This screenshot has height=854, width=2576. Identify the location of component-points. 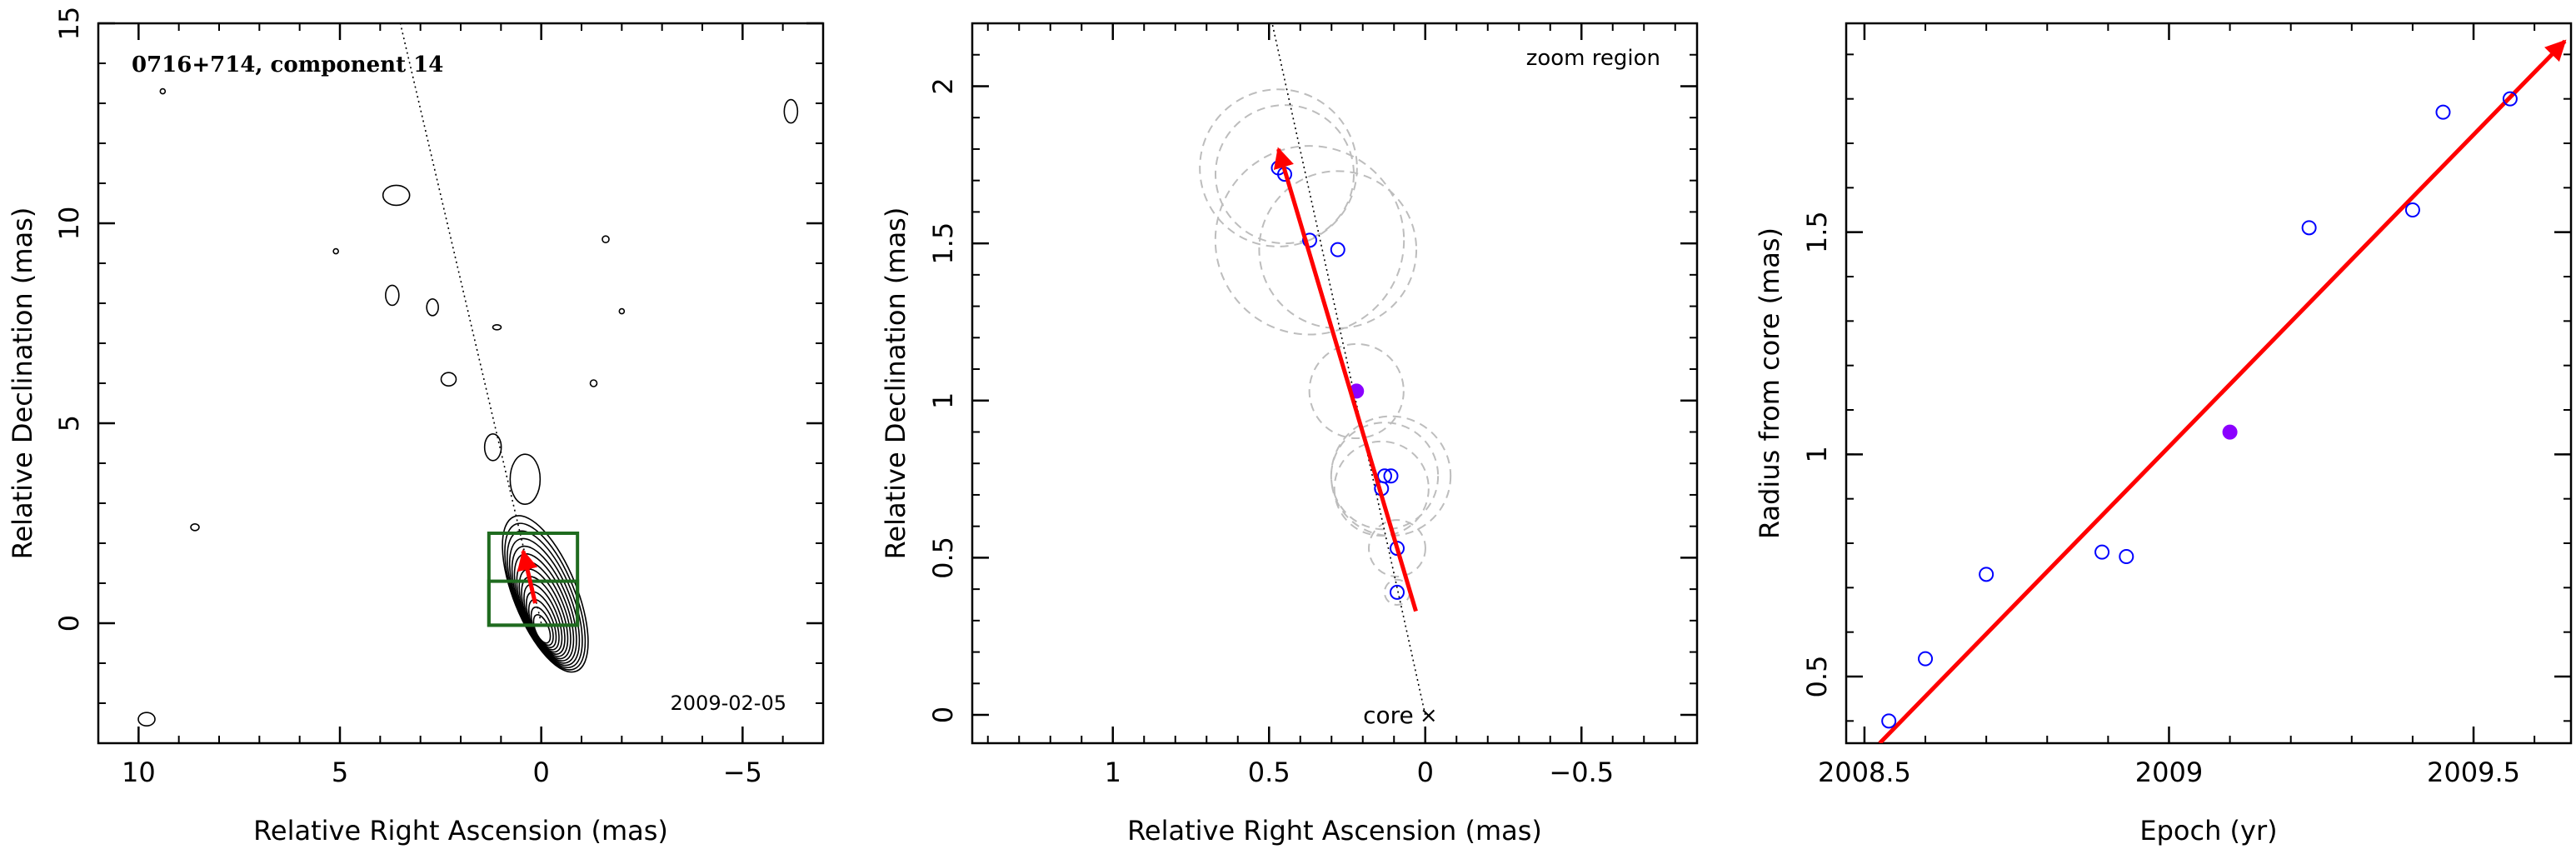
(1338, 380).